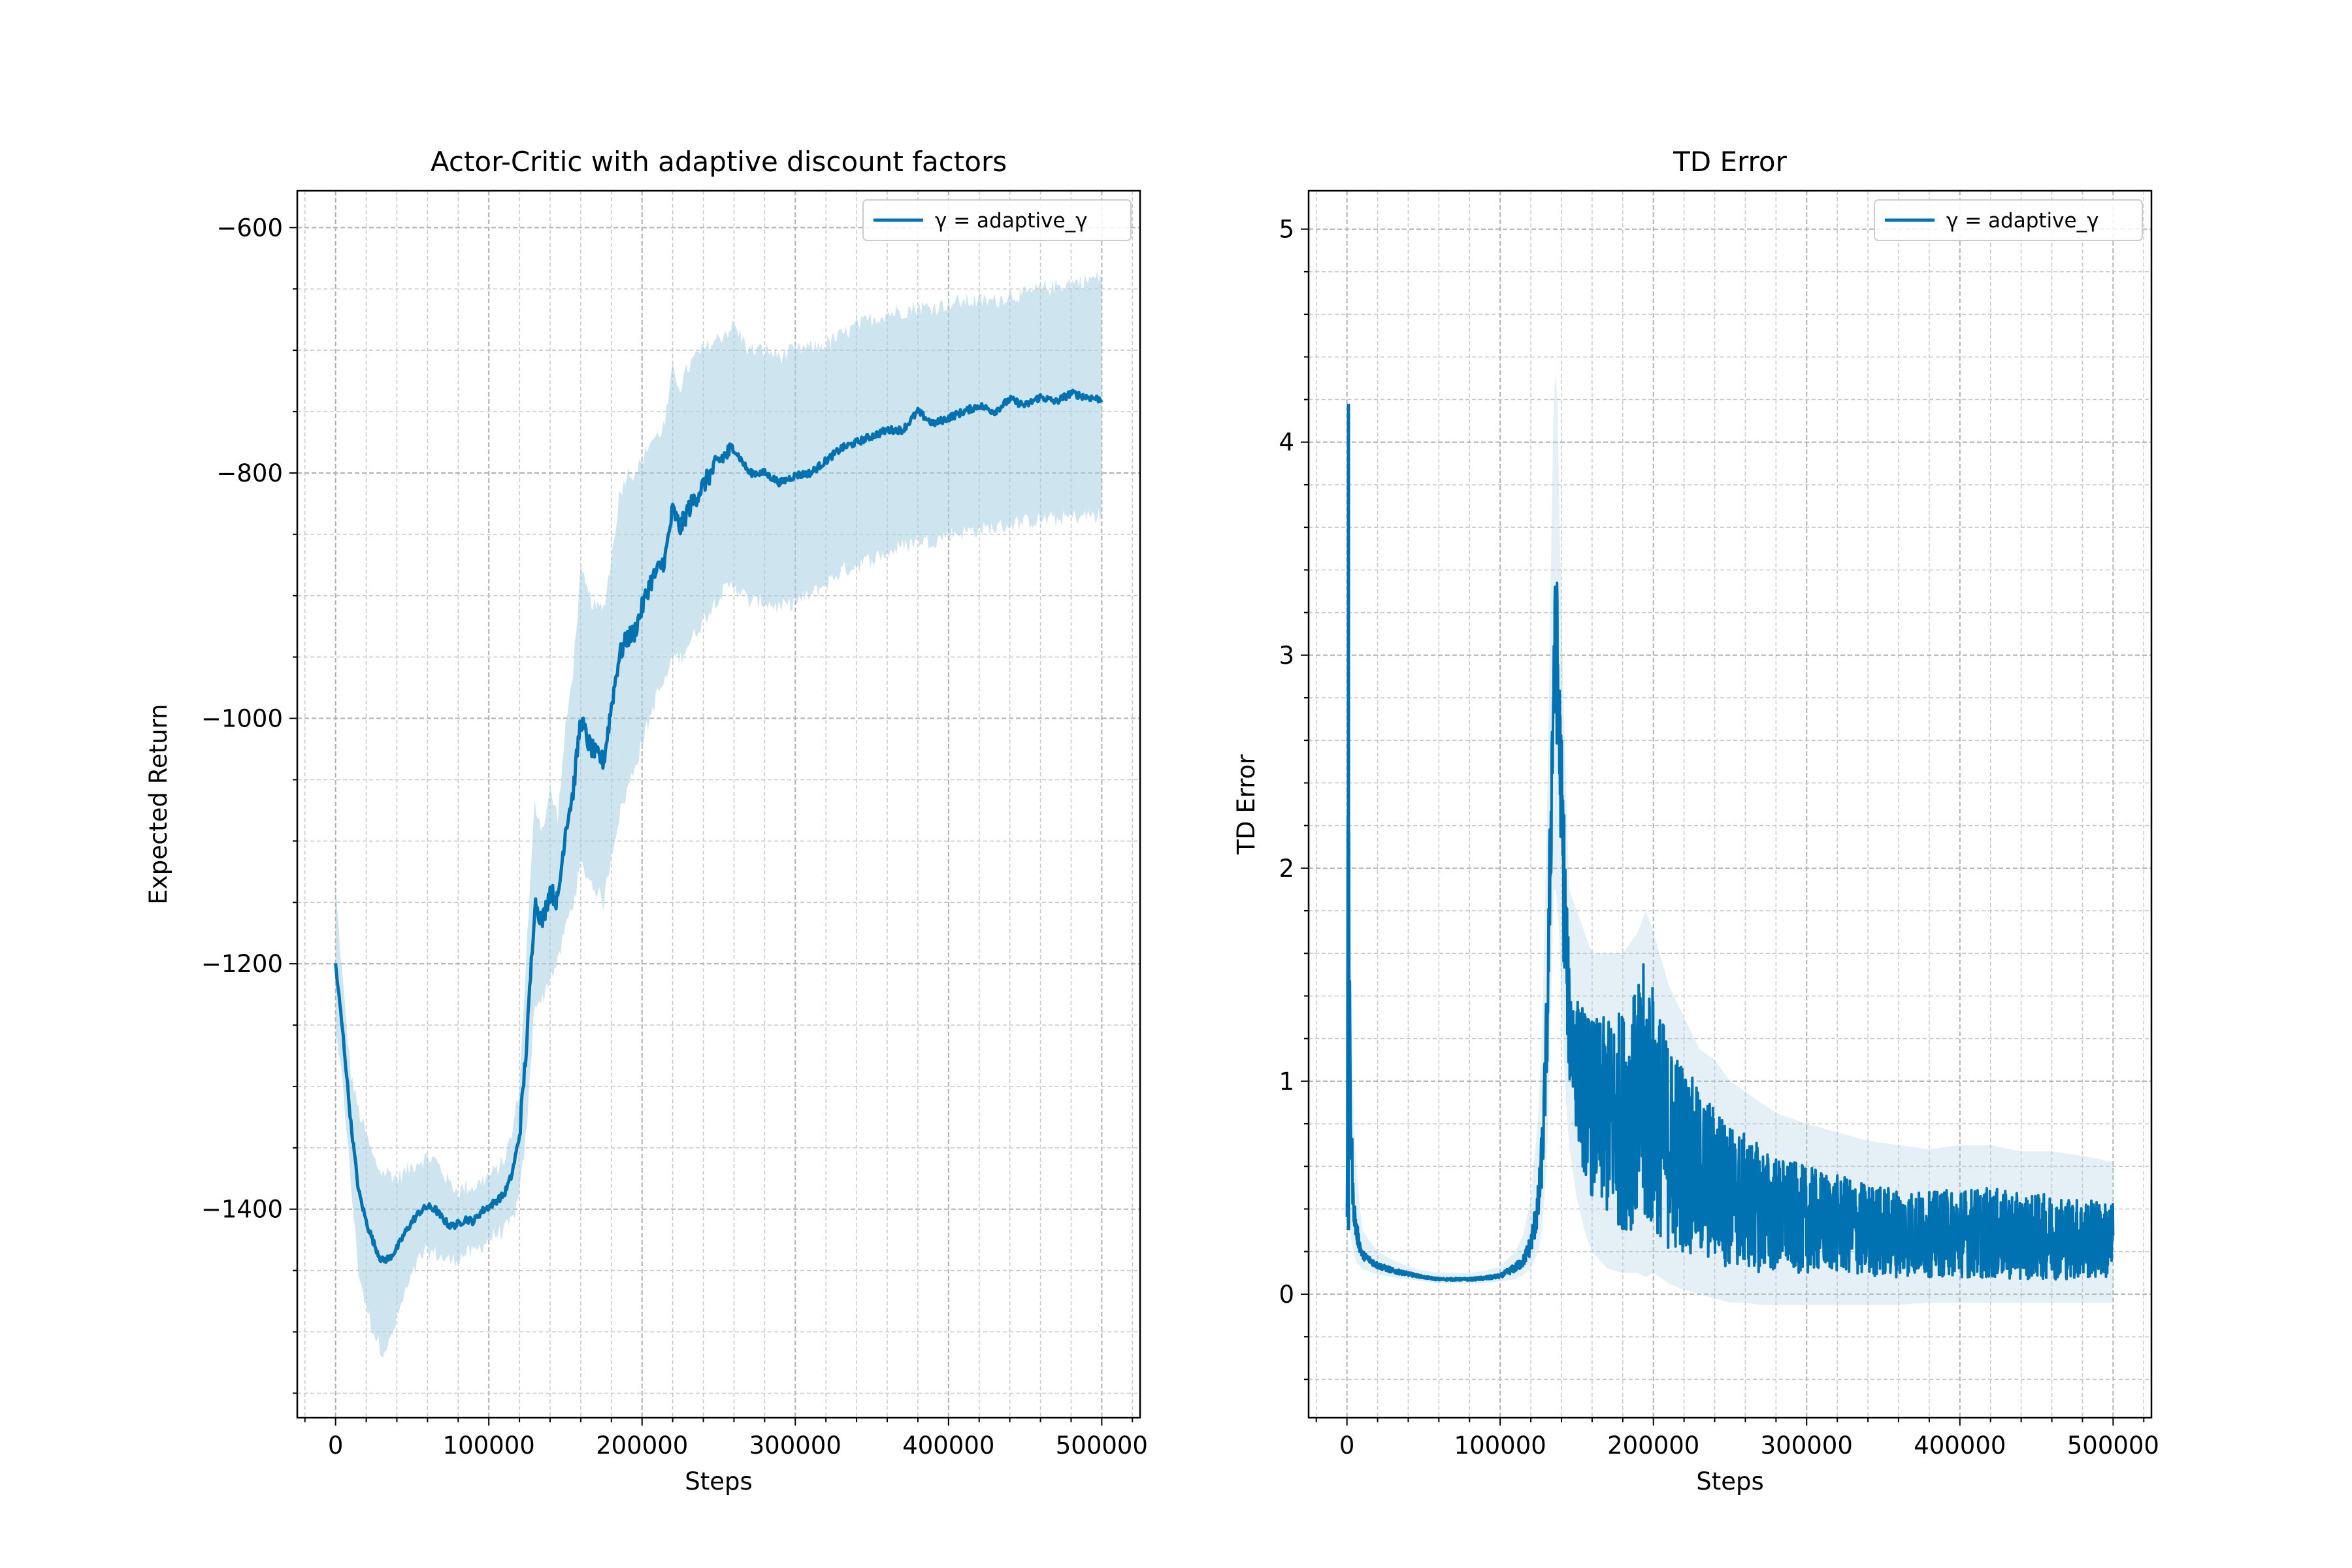  Describe the element at coordinates (1286, 1082) in the screenshot. I see `td-error-chart-y-tick-label: 1` at that location.